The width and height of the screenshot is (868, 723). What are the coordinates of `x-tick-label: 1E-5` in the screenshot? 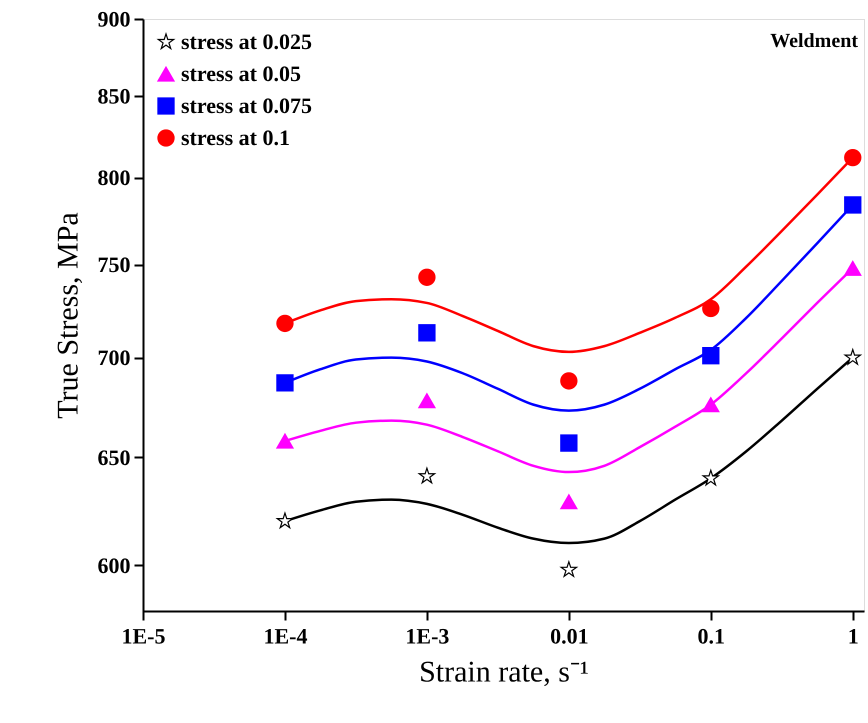 It's located at (144, 636).